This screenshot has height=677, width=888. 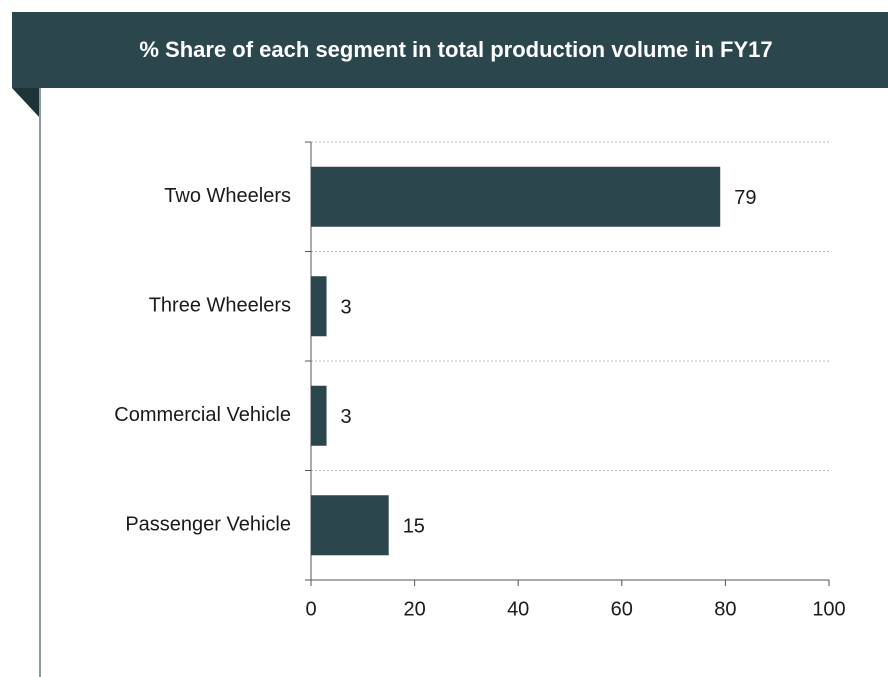 What do you see at coordinates (725, 609) in the screenshot?
I see `x-tick-label: 80` at bounding box center [725, 609].